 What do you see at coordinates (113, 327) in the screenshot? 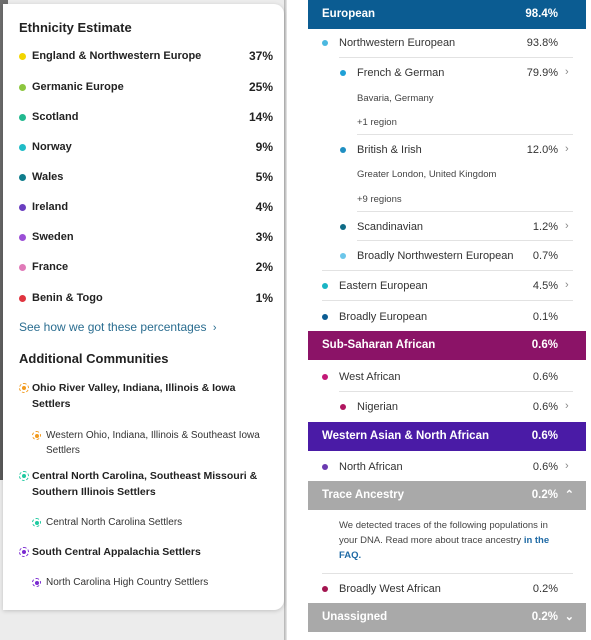
I see `see-how-label: See how we got these percentages` at bounding box center [113, 327].